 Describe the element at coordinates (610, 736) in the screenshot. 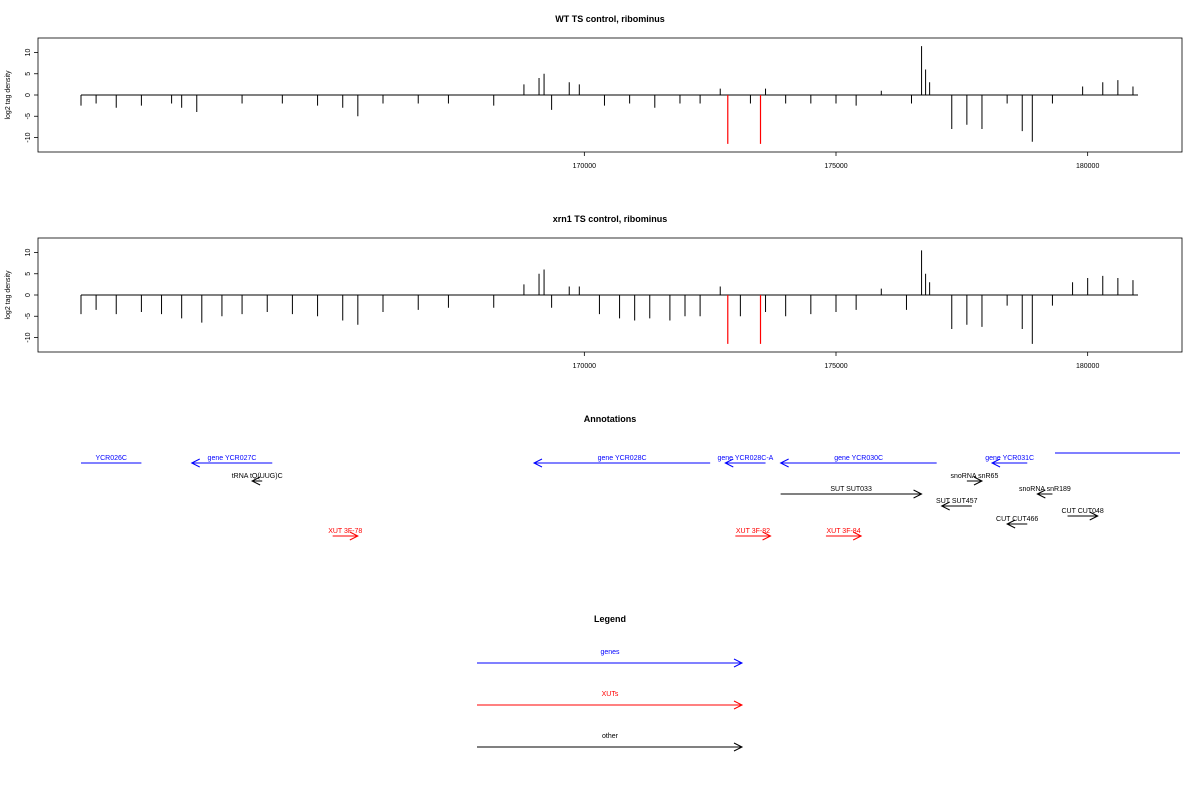

I see `legend-item-label: other` at that location.